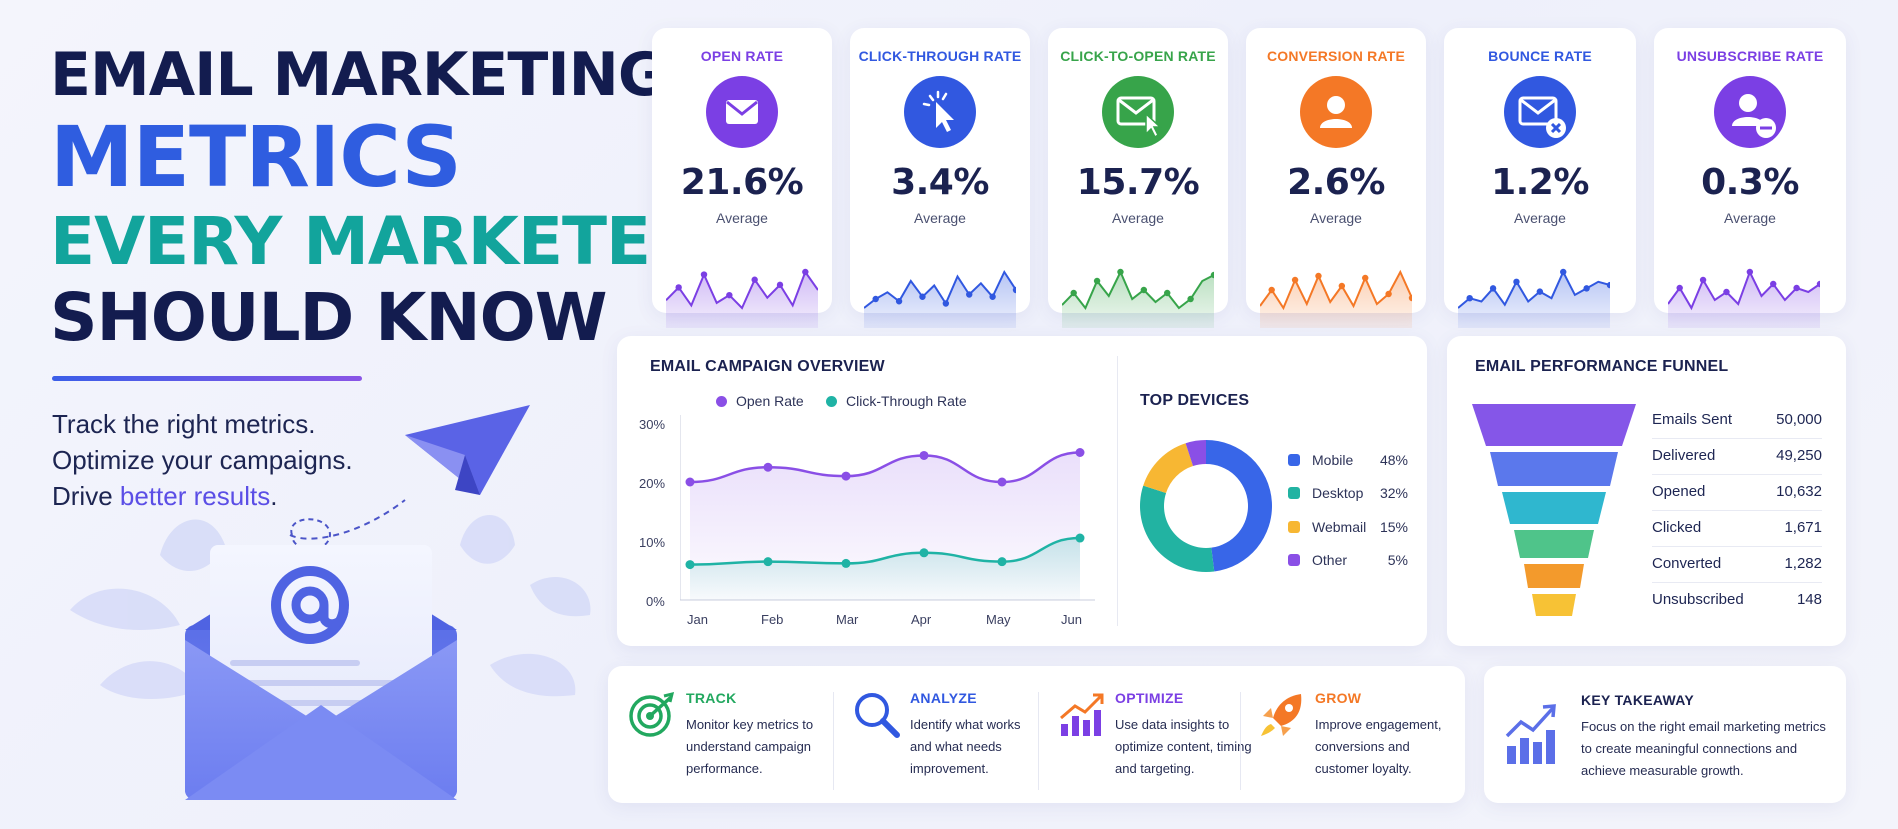 Image resolution: width=1898 pixels, height=829 pixels. What do you see at coordinates (1336, 178) in the screenshot?
I see `kpi-card-conversion-rate: CONVERSION RATE 2.6% Average` at bounding box center [1336, 178].